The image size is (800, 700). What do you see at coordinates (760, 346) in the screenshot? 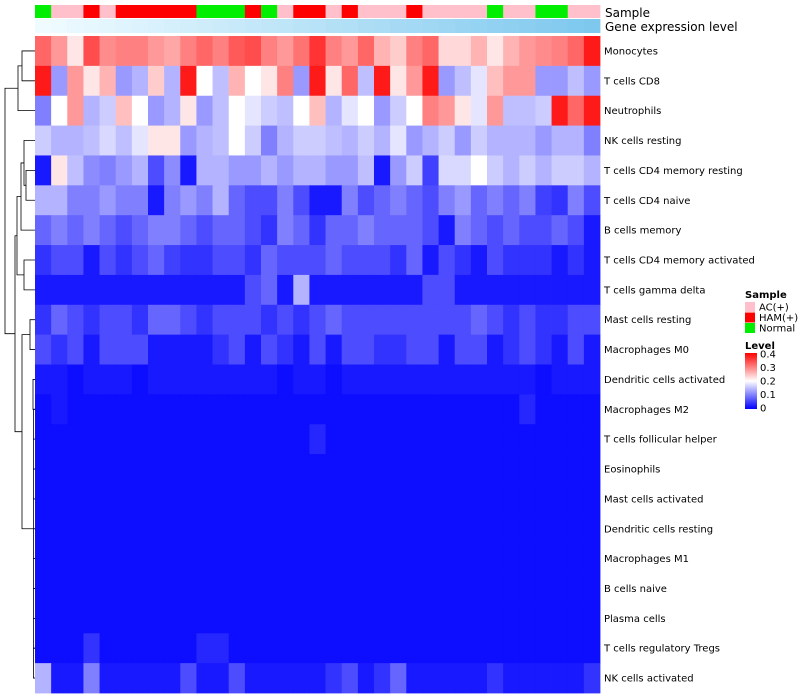
I see `legend-level-title: Level` at bounding box center [760, 346].